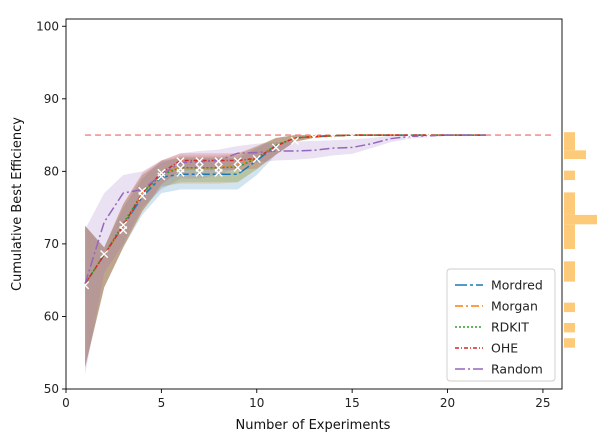  What do you see at coordinates (17, 204) in the screenshot?
I see `y-axis-label: Cumulative Best Efficiency` at bounding box center [17, 204].